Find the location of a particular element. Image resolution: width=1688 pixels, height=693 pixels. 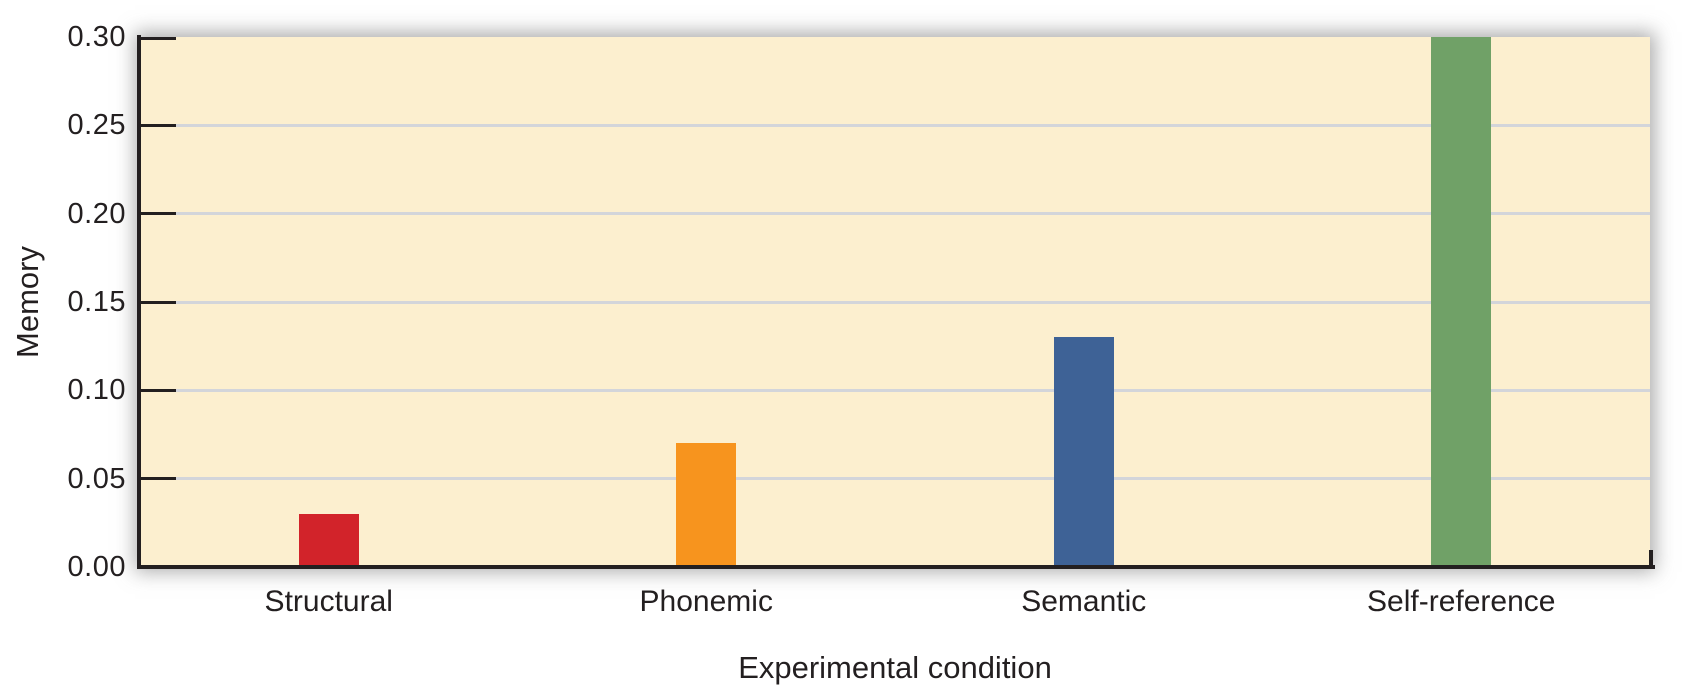

x-category-label: Phonemic is located at coordinates (706, 601).